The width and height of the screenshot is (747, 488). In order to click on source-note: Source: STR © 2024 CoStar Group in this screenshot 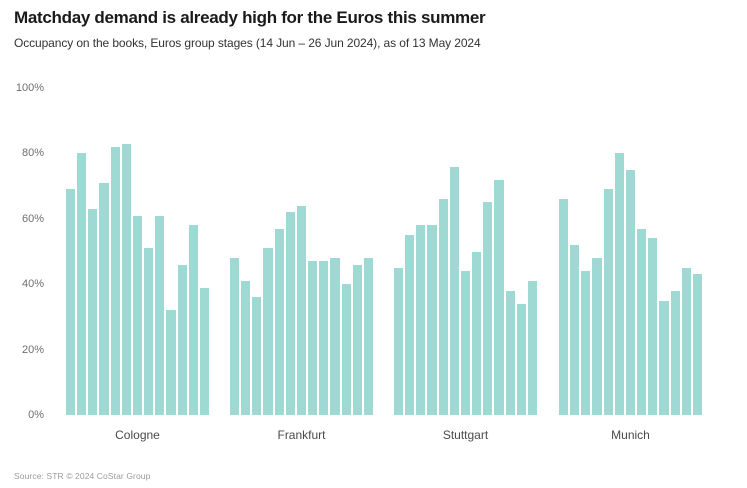, I will do `click(82, 476)`.